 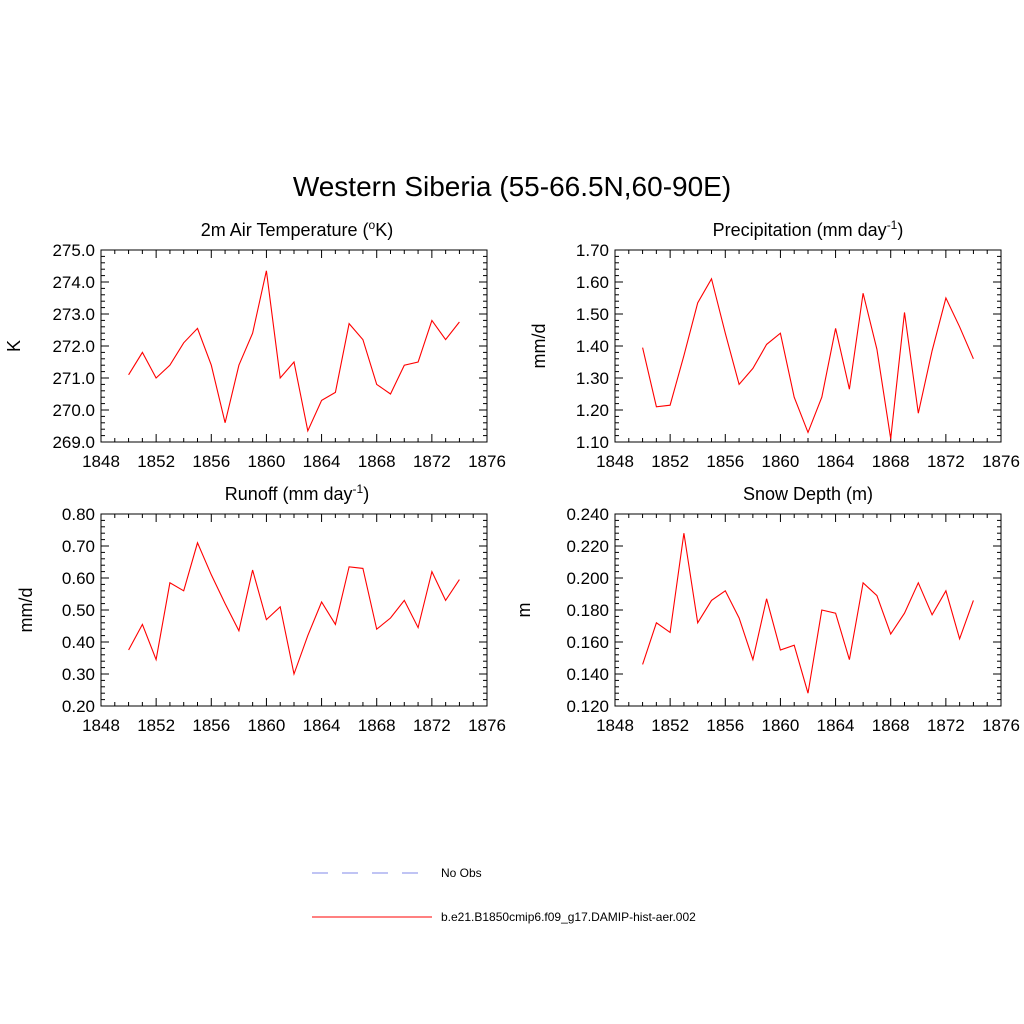 I want to click on y-tick-label: 273.0, so click(x=73, y=314).